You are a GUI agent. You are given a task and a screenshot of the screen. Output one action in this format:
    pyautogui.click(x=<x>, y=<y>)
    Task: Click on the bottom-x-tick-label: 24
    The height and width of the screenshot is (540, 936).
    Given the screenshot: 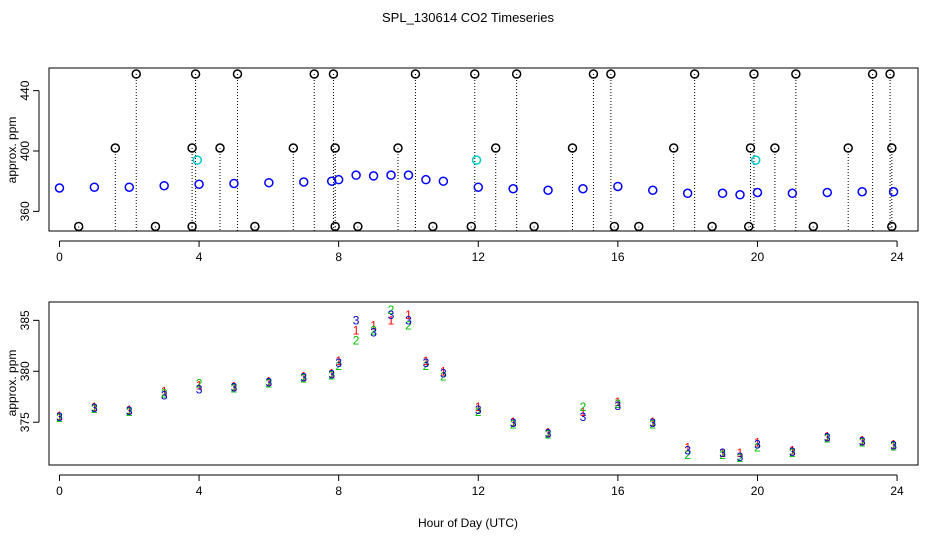 What is the action you would take?
    pyautogui.click(x=897, y=491)
    